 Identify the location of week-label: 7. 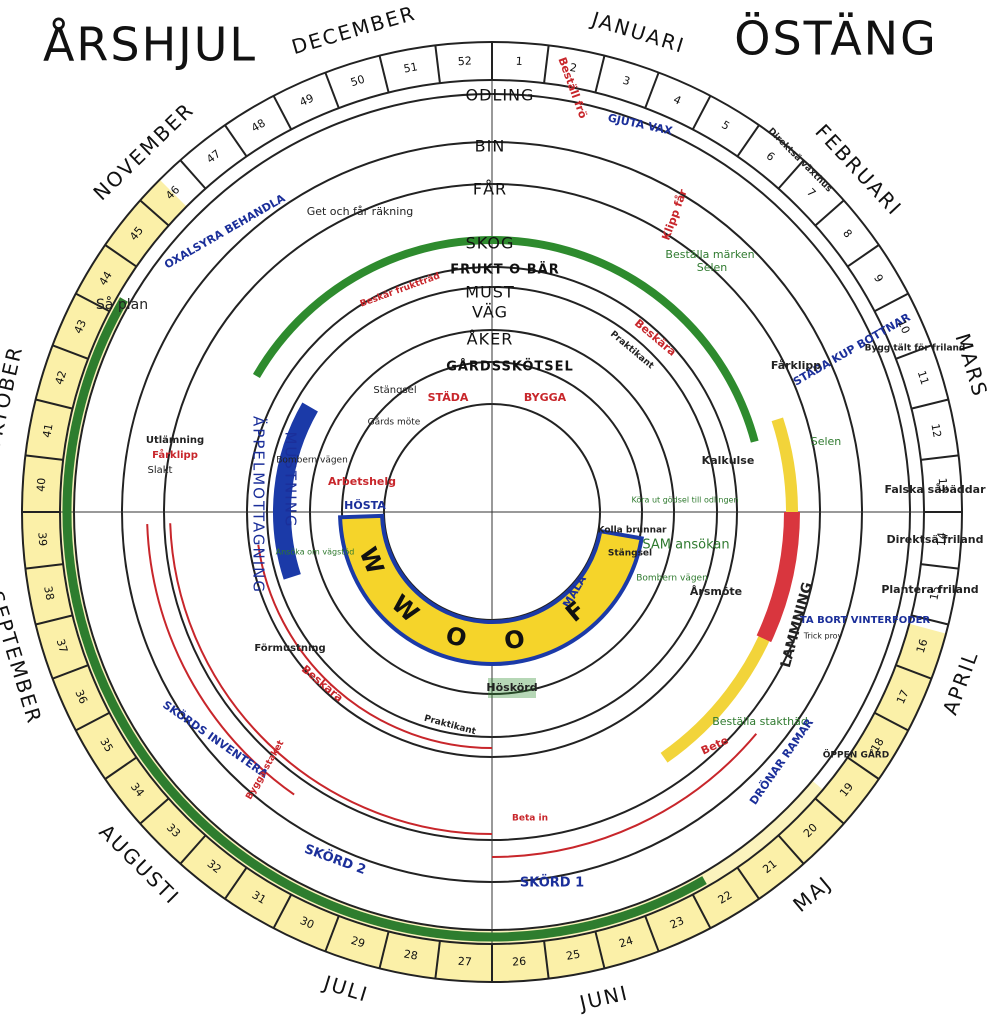
(811, 193).